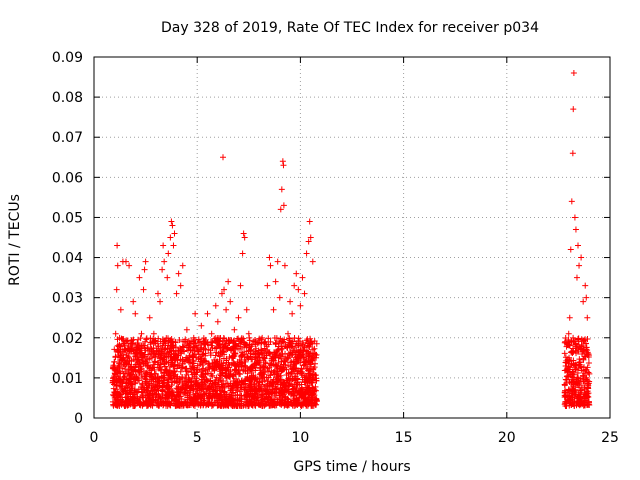  I want to click on y-axis-label: ROTI / TECUs, so click(15, 240).